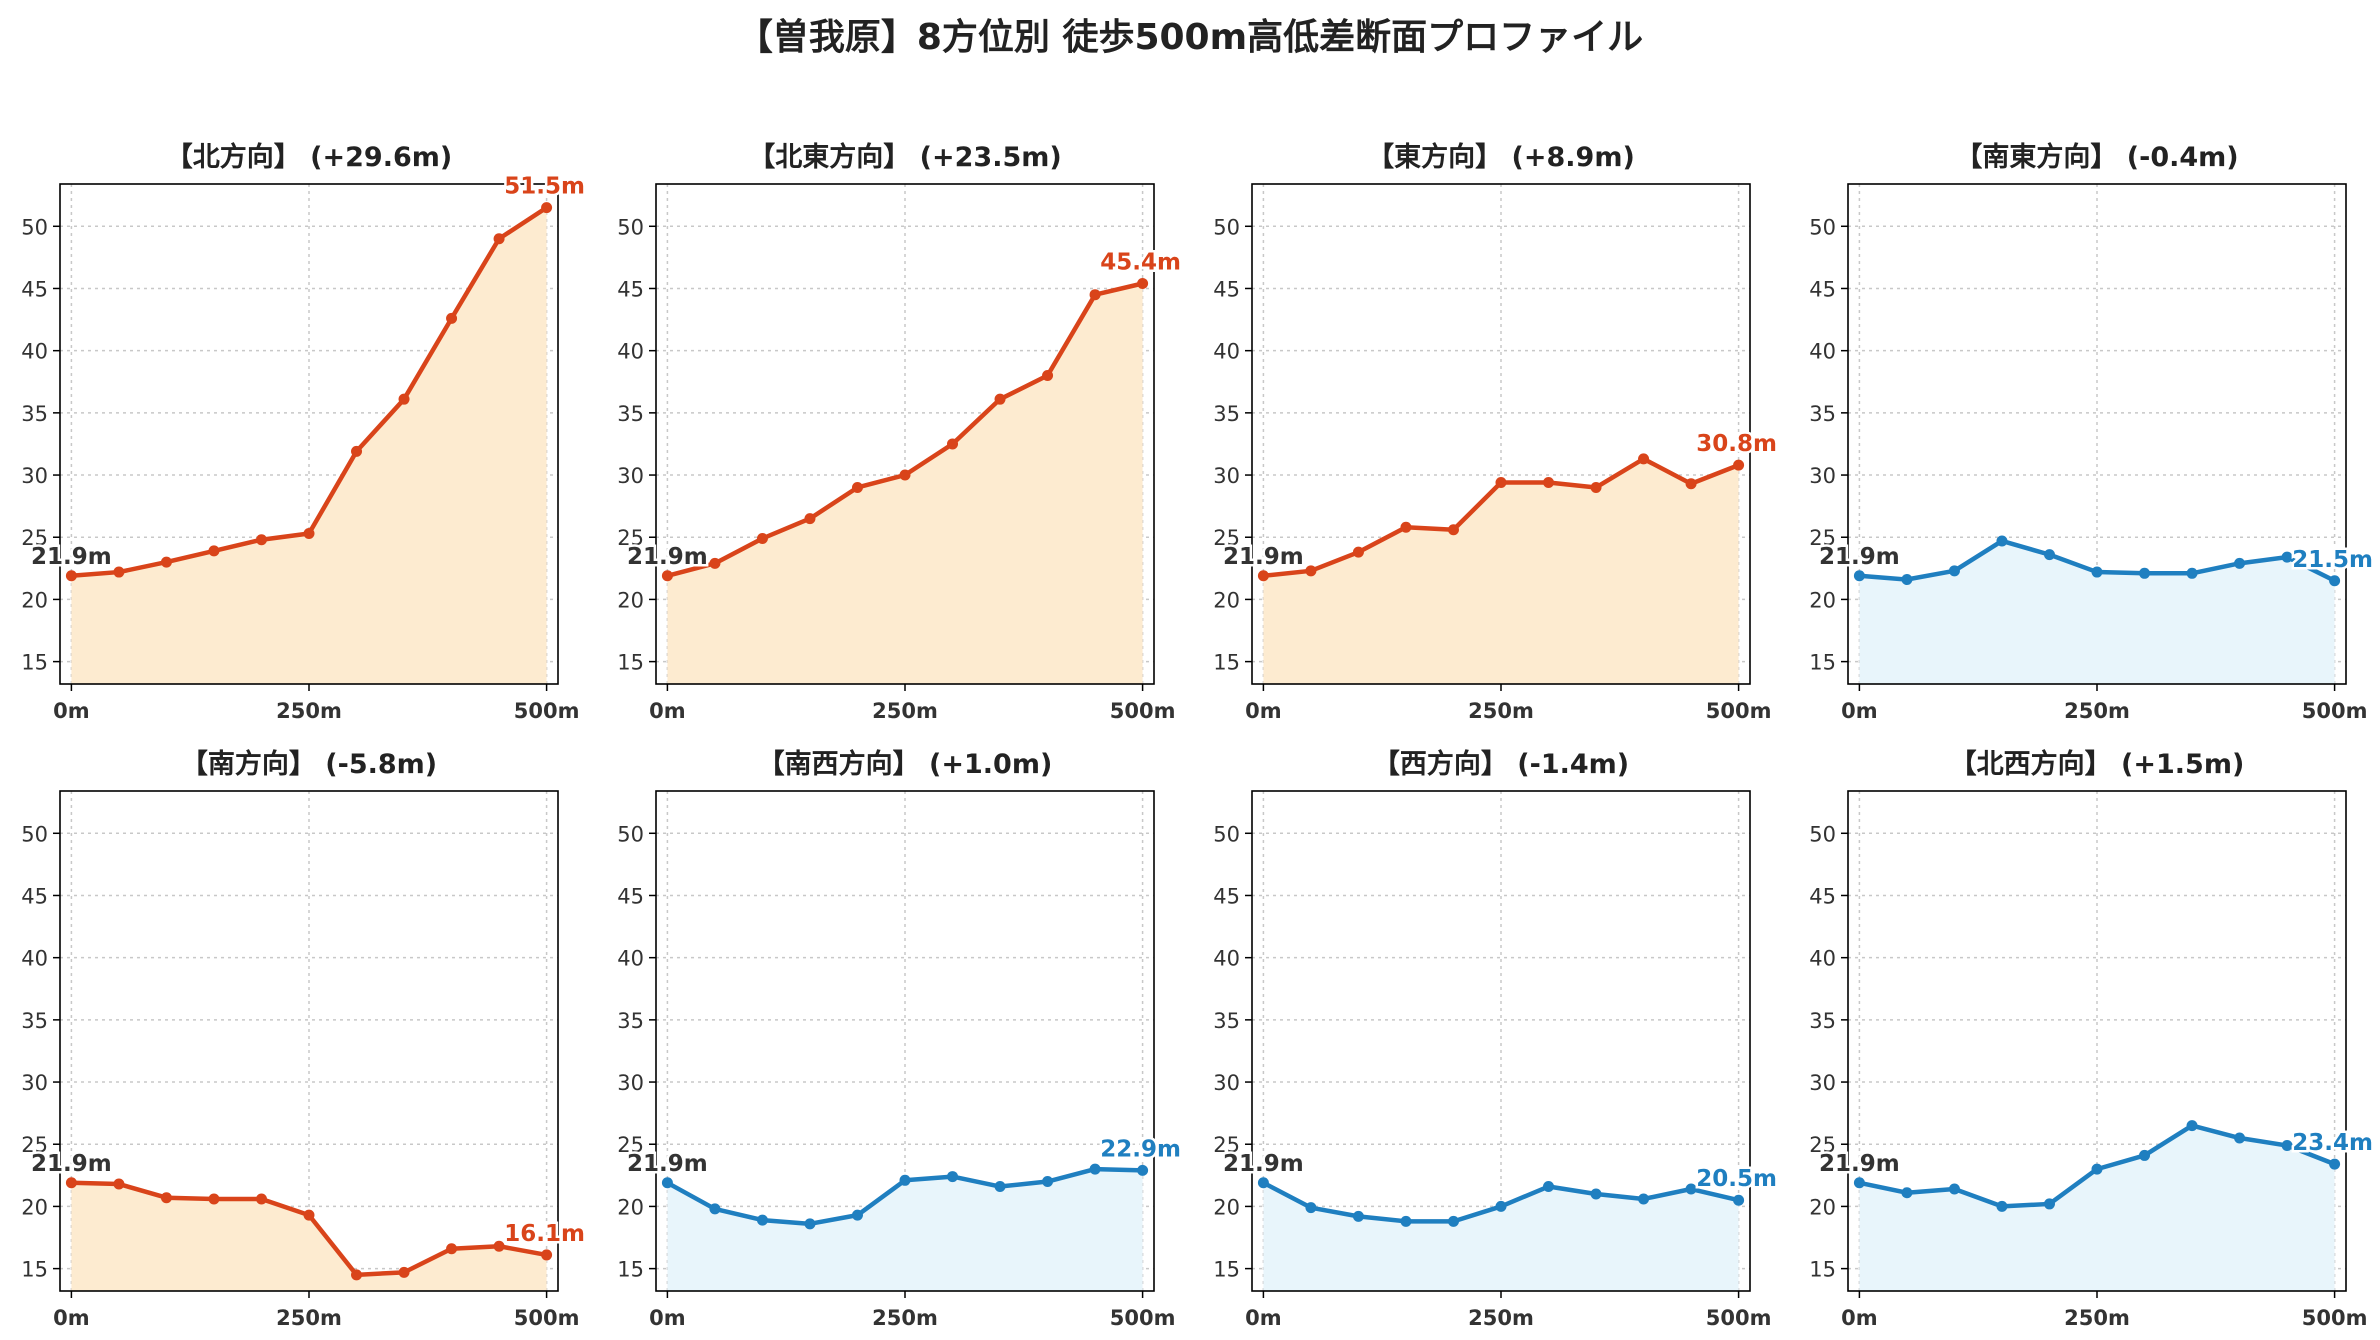  I want to click on panel-title: 【西方向】 (-1.4m), so click(1501, 764).